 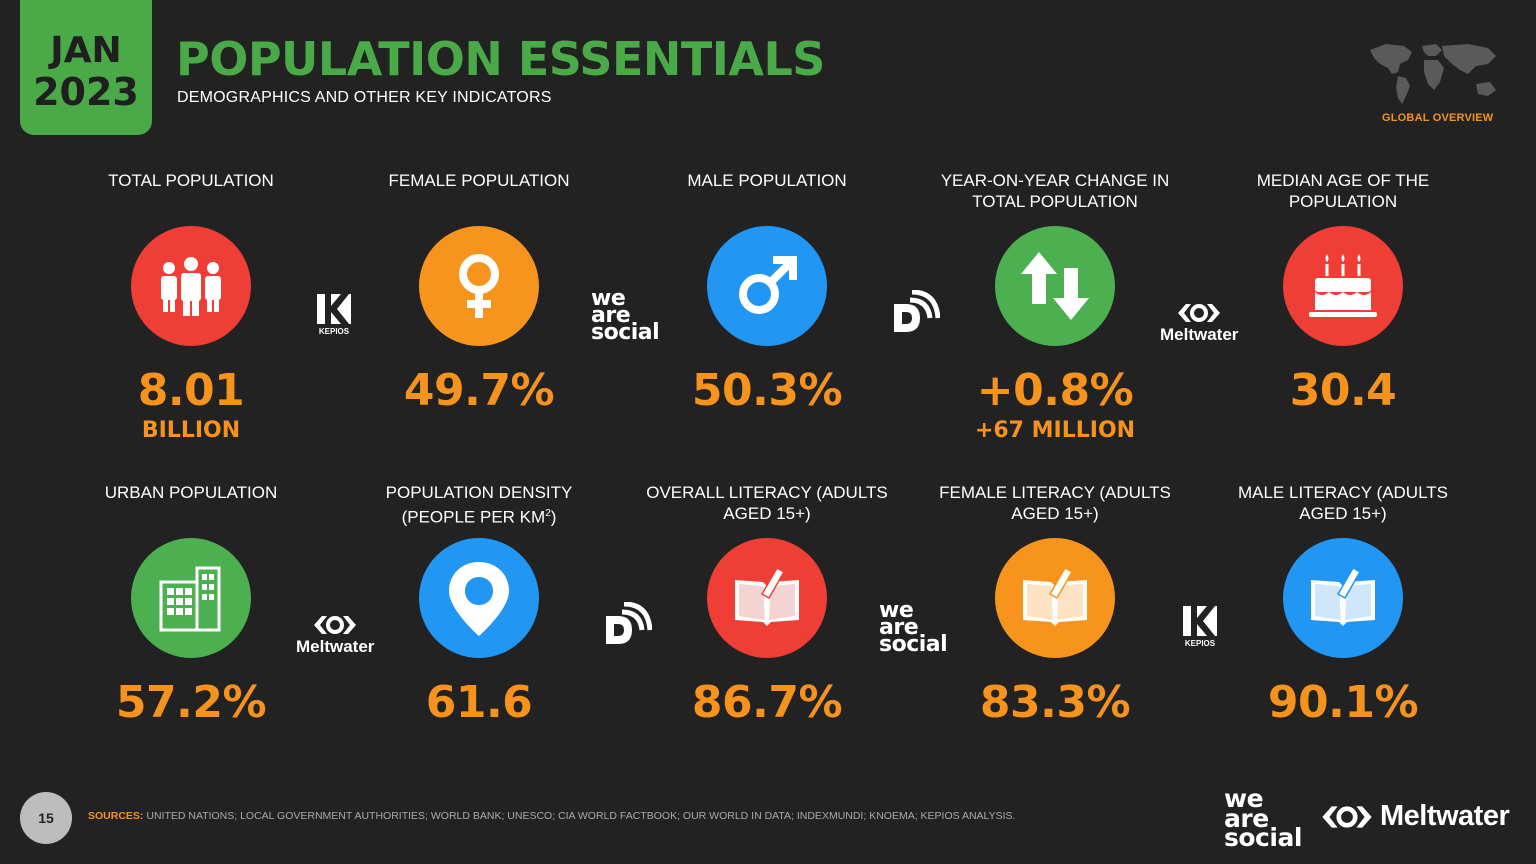 What do you see at coordinates (86, 91) in the screenshot?
I see `date-year: 2023` at bounding box center [86, 91].